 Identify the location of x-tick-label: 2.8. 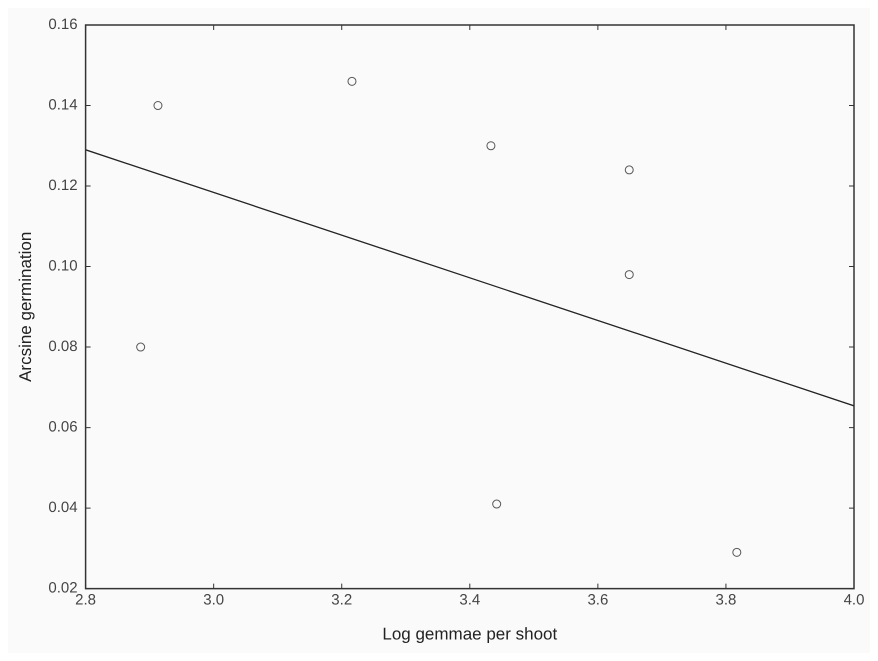
(85, 600).